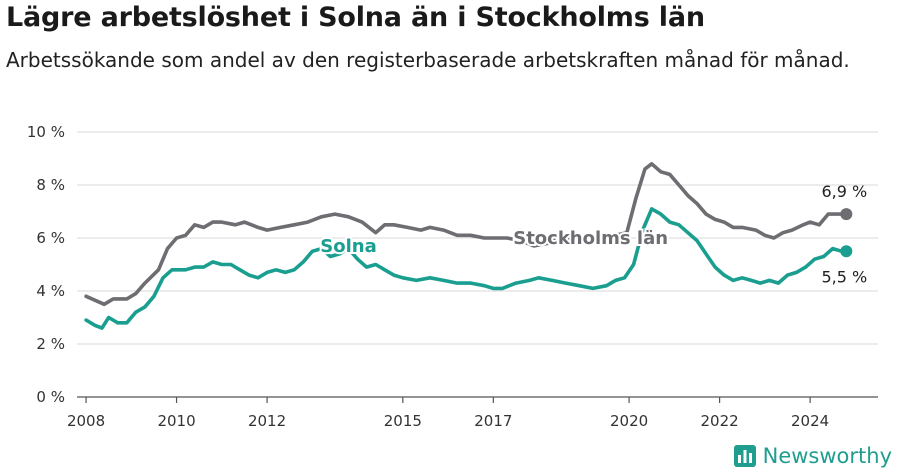 Image resolution: width=900 pixels, height=474 pixels. Describe the element at coordinates (267, 421) in the screenshot. I see `x-tick-label: 2012` at that location.